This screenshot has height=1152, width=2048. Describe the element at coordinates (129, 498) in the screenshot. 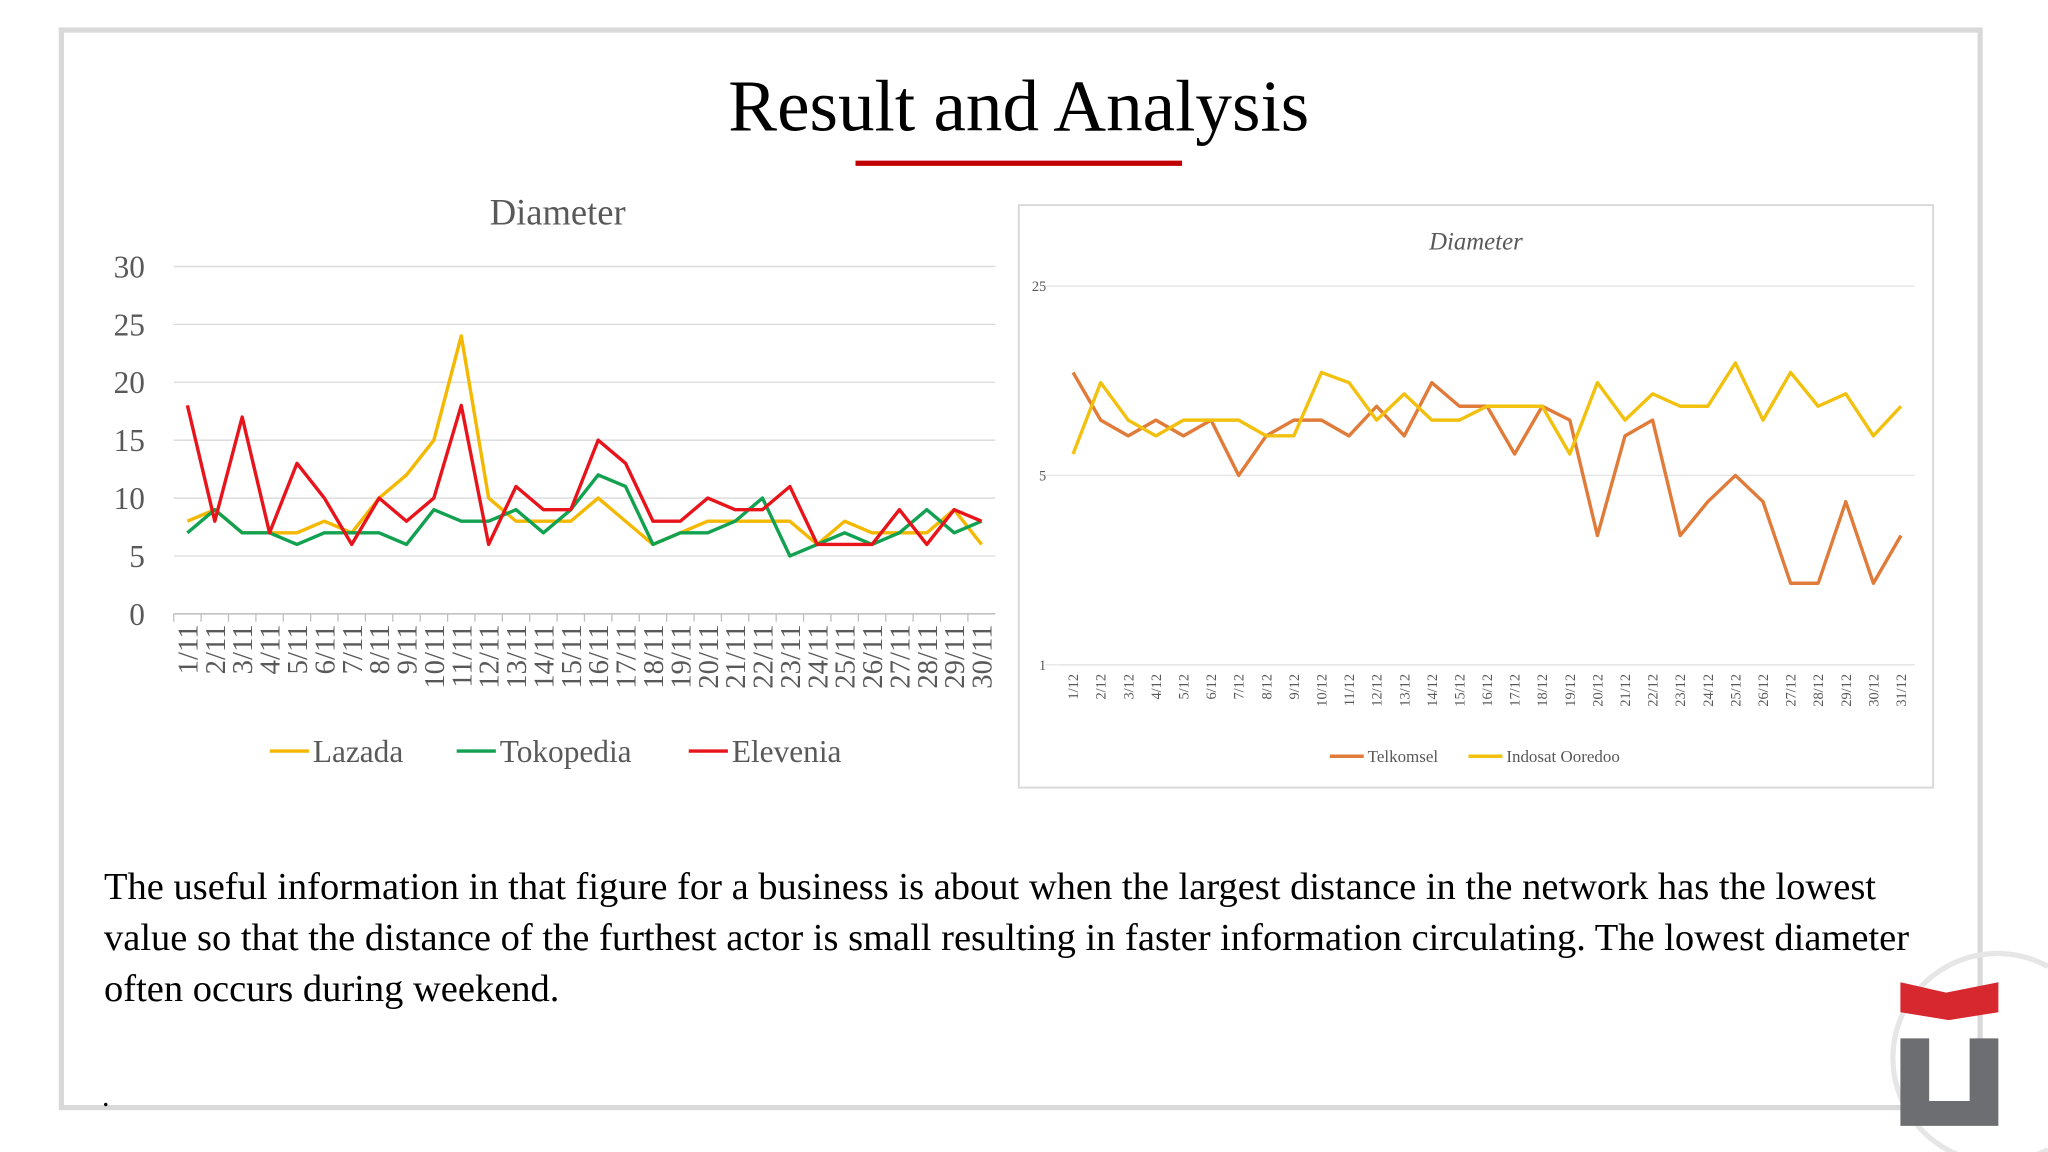

I see `y-tick-label: 10` at that location.